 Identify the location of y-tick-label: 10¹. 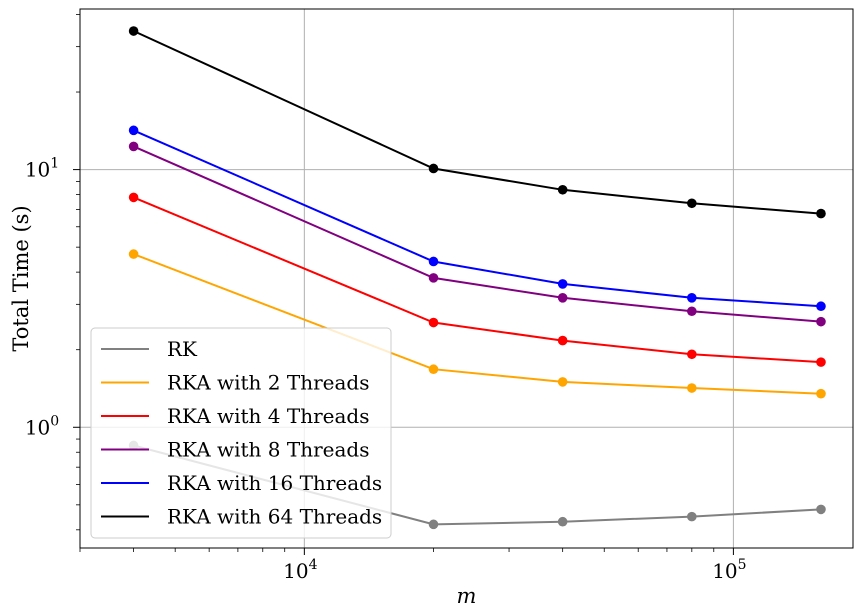
(42, 169).